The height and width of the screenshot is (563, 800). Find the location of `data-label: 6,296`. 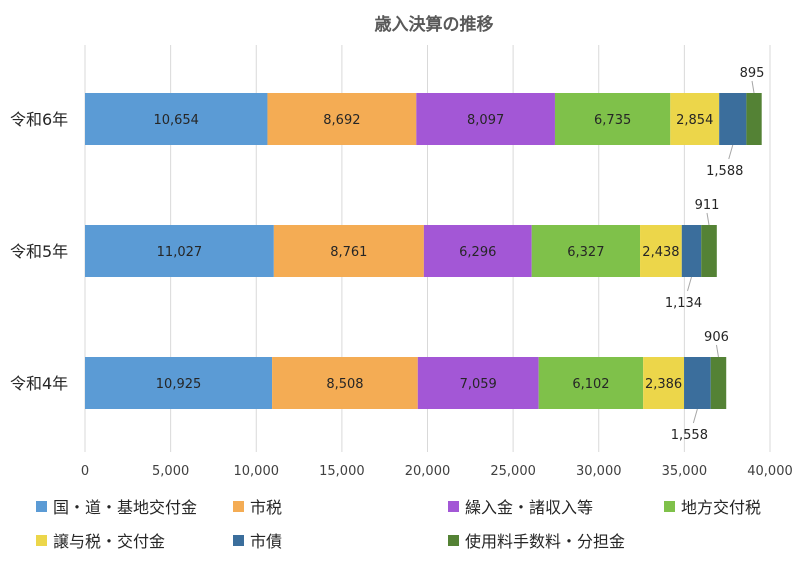

data-label: 6,296 is located at coordinates (477, 252).